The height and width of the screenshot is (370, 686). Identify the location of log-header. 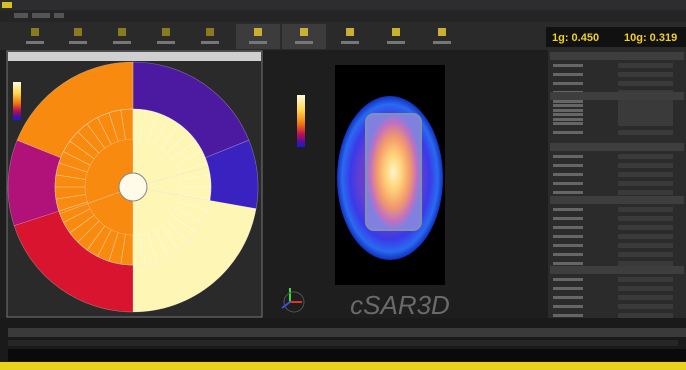
(347, 332).